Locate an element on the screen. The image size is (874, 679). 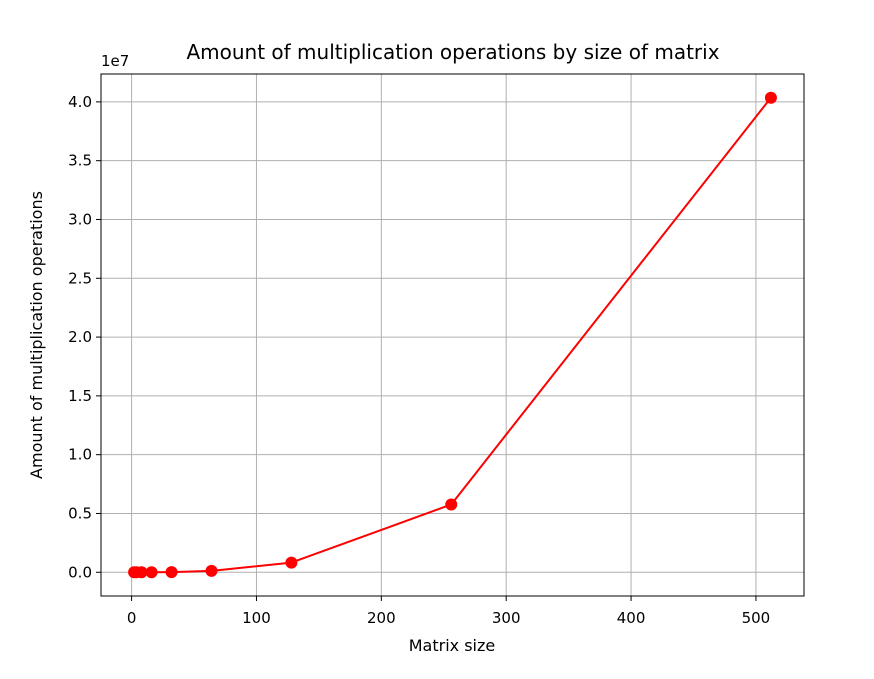
y-tick-label: 0.0 is located at coordinates (80, 572).